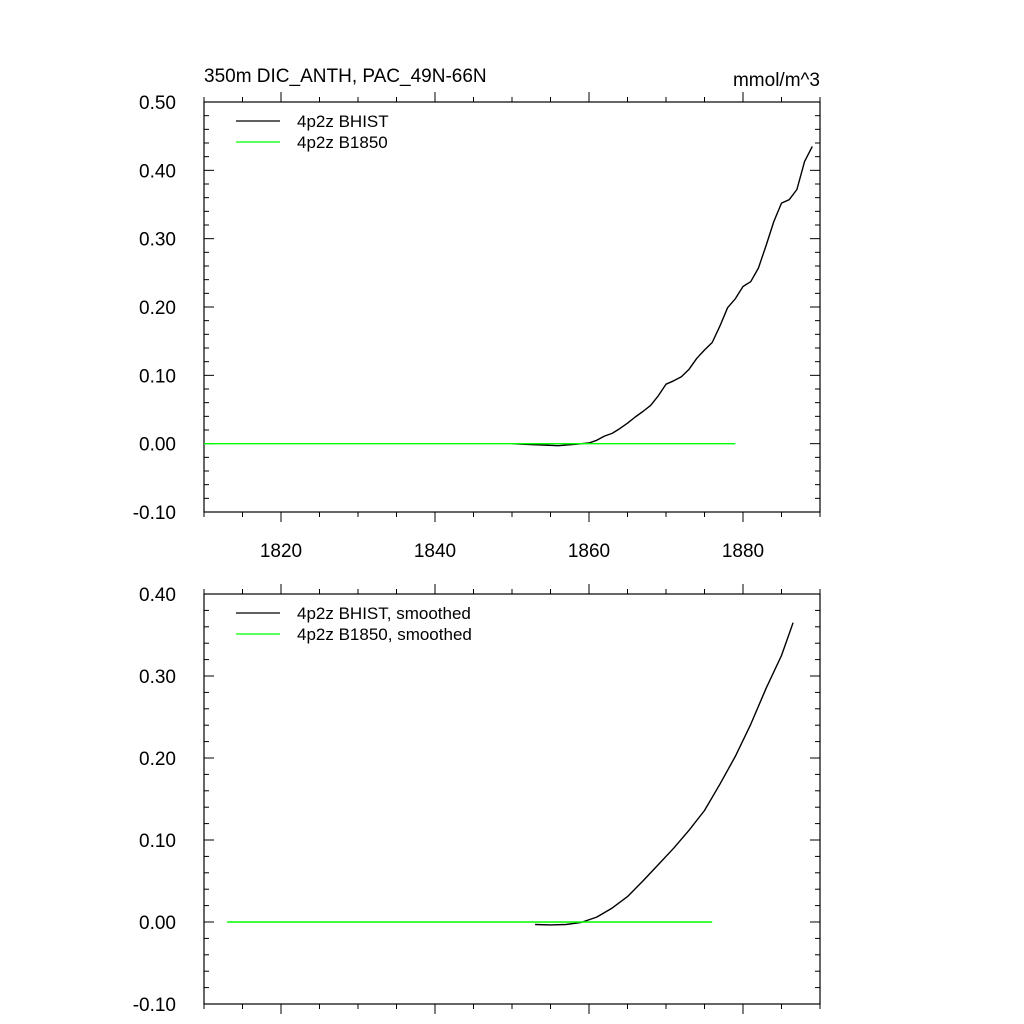 This screenshot has width=1024, height=1024. What do you see at coordinates (312, 132) in the screenshot?
I see `legend: 4p2z BHIST 4p2z B1850` at bounding box center [312, 132].